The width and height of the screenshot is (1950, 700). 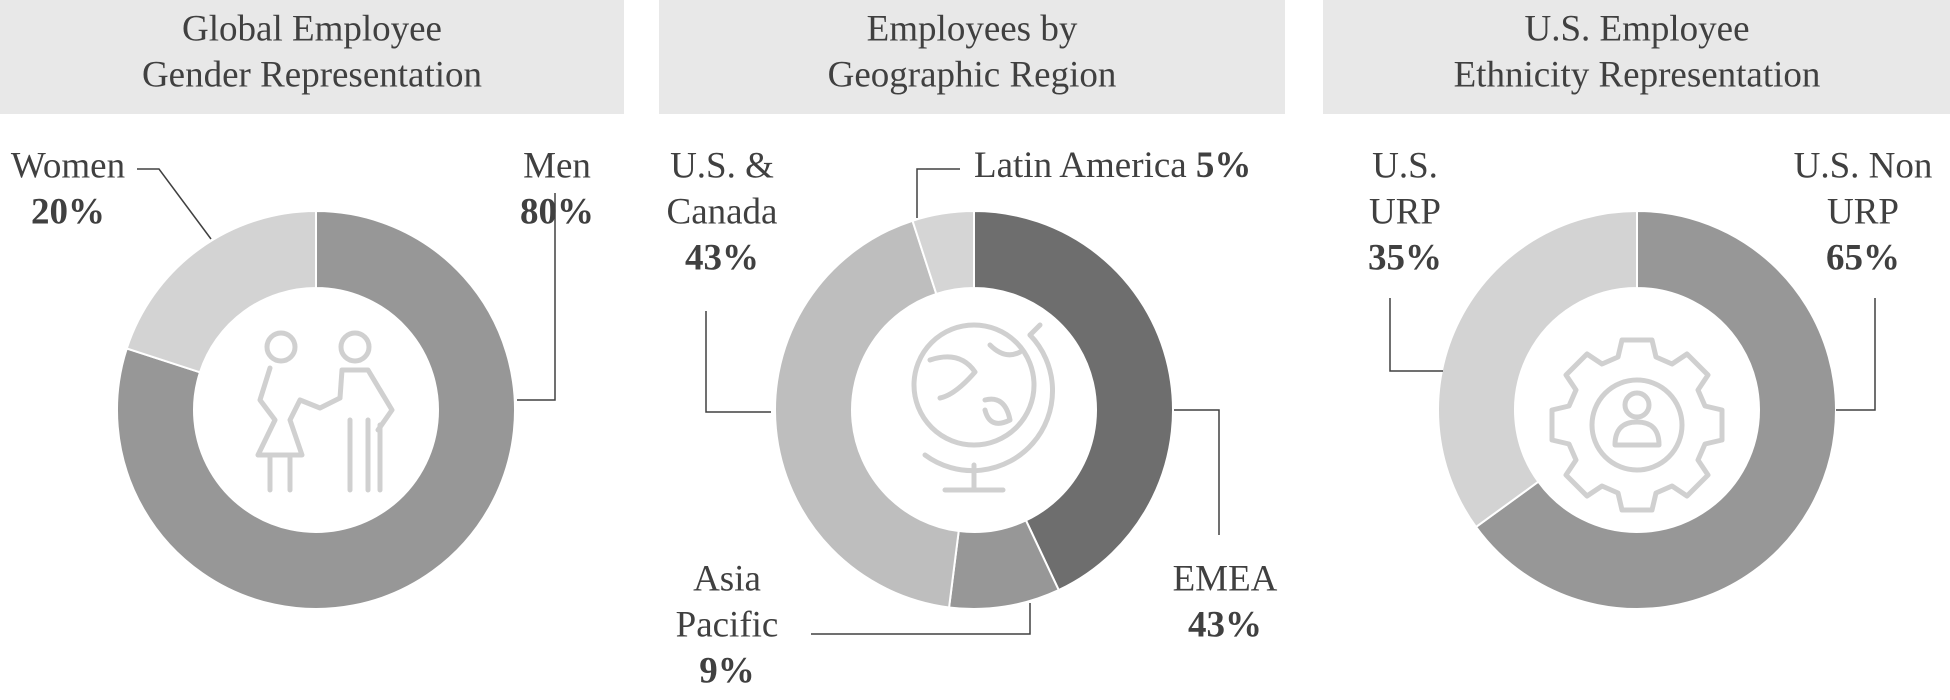 I want to click on people-icon, so click(x=325, y=411).